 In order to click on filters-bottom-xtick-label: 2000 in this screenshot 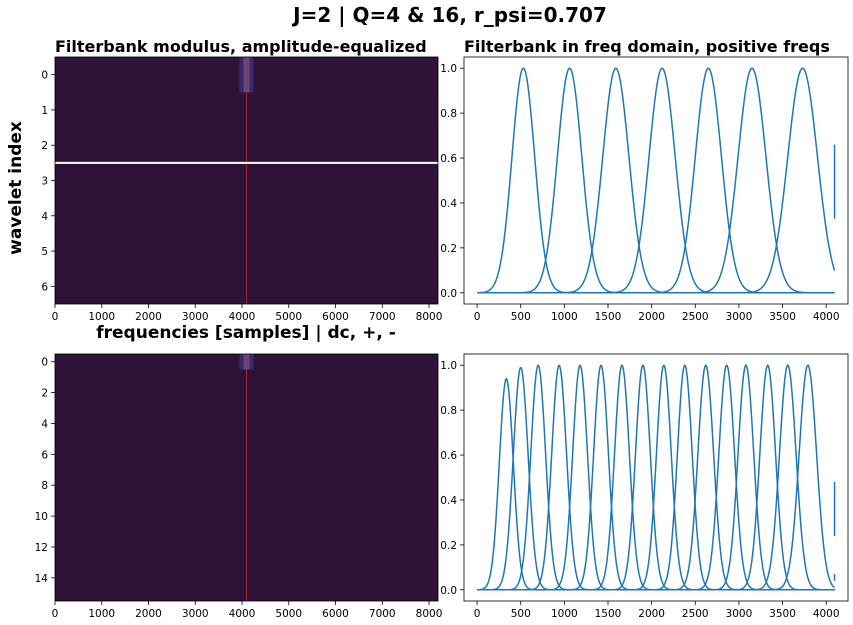, I will do `click(651, 614)`.